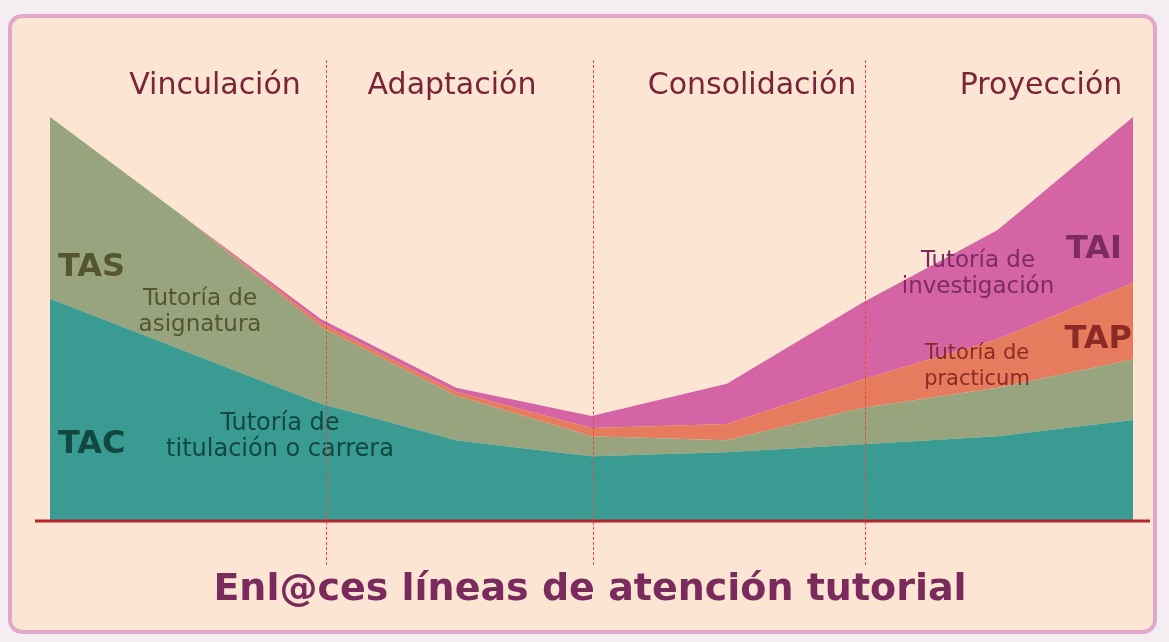 The image size is (1169, 642). What do you see at coordinates (200, 309) in the screenshot?
I see `annotation: Tutoría de asignatura` at bounding box center [200, 309].